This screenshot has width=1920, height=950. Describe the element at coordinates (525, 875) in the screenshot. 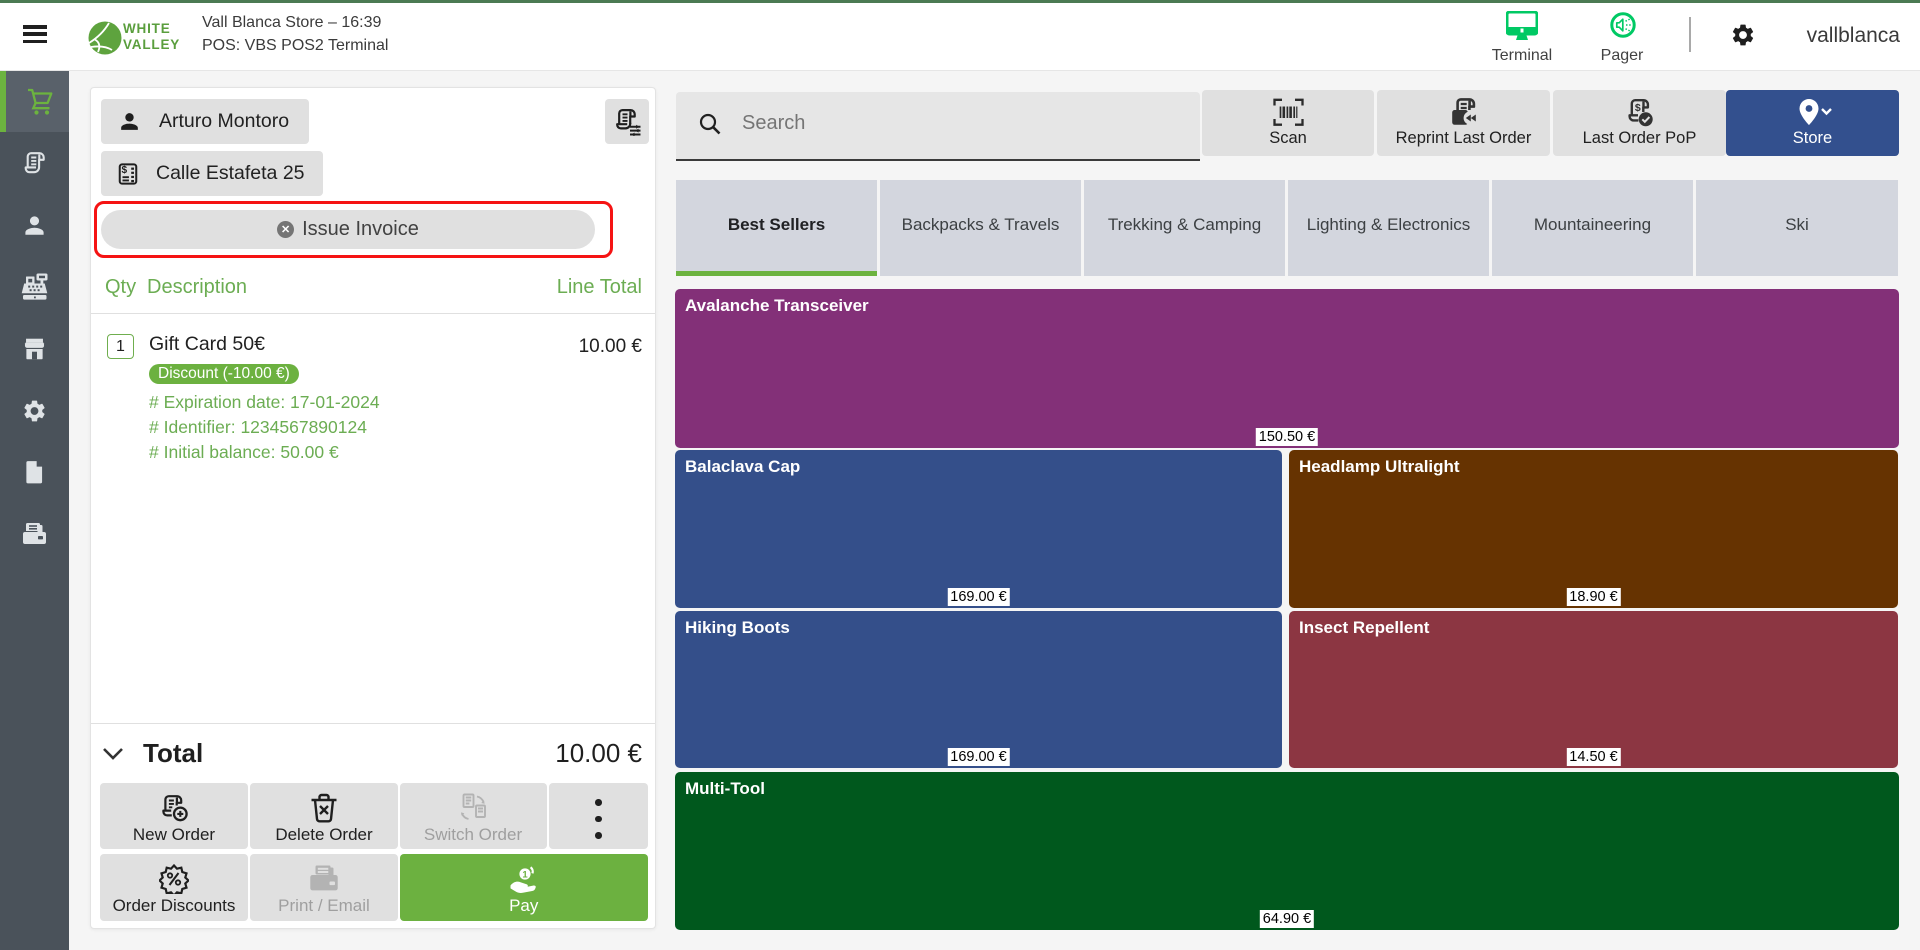

I see `svg-text: 1` at that location.